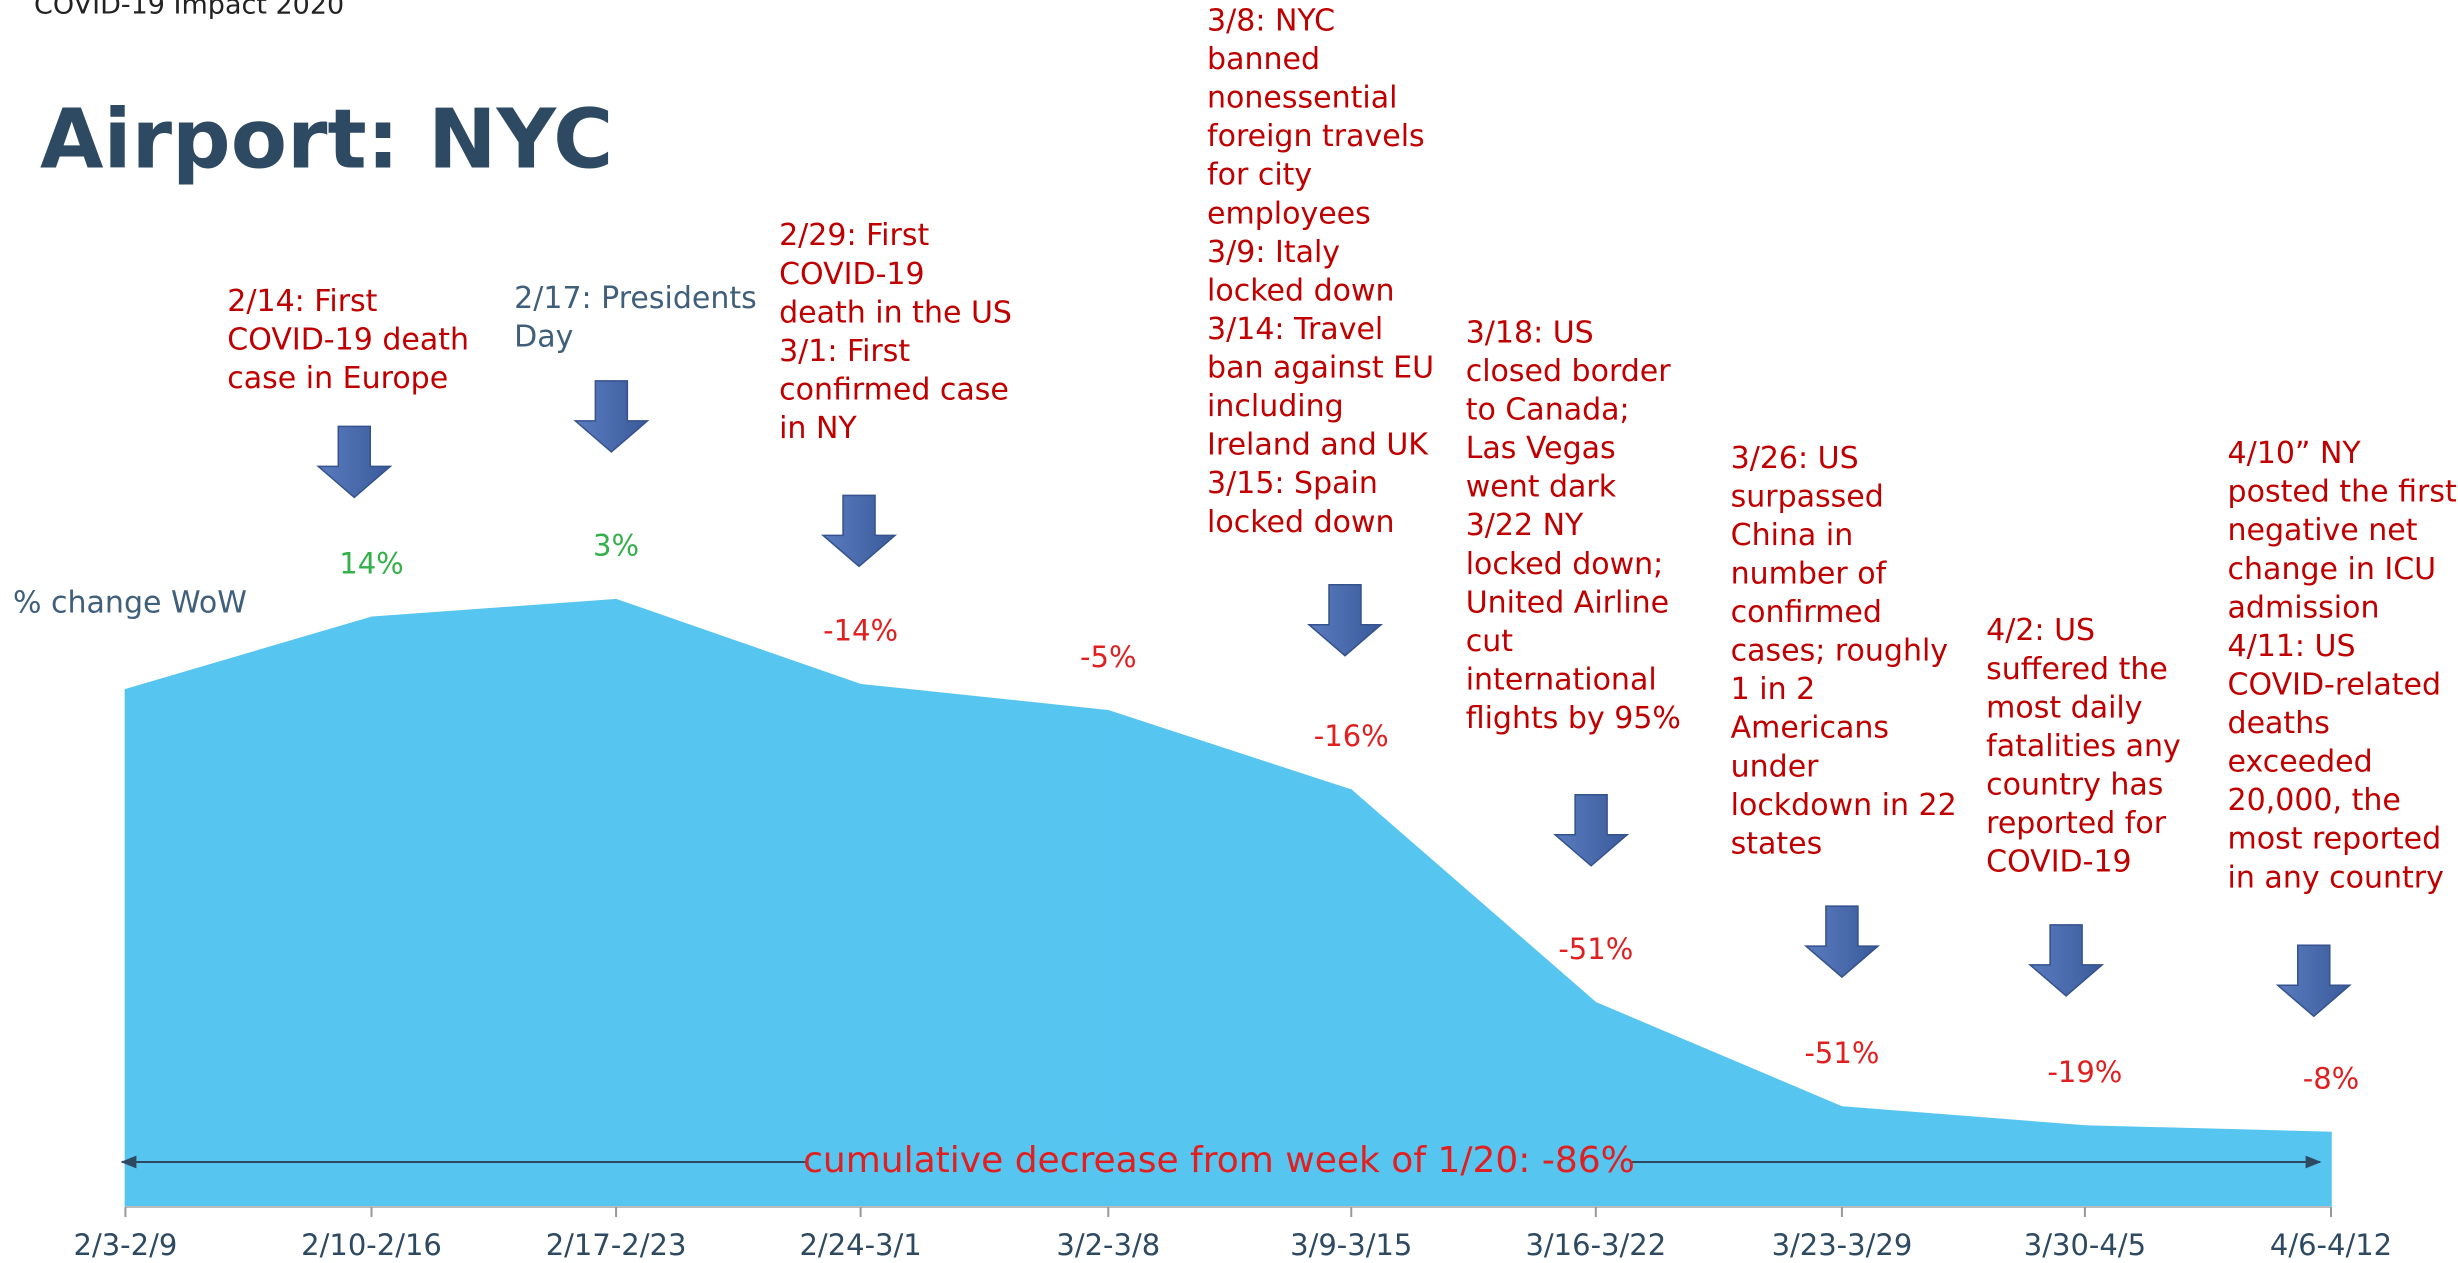 This screenshot has width=2458, height=1263. What do you see at coordinates (1775, 766) in the screenshot?
I see `annotation-line: under` at bounding box center [1775, 766].